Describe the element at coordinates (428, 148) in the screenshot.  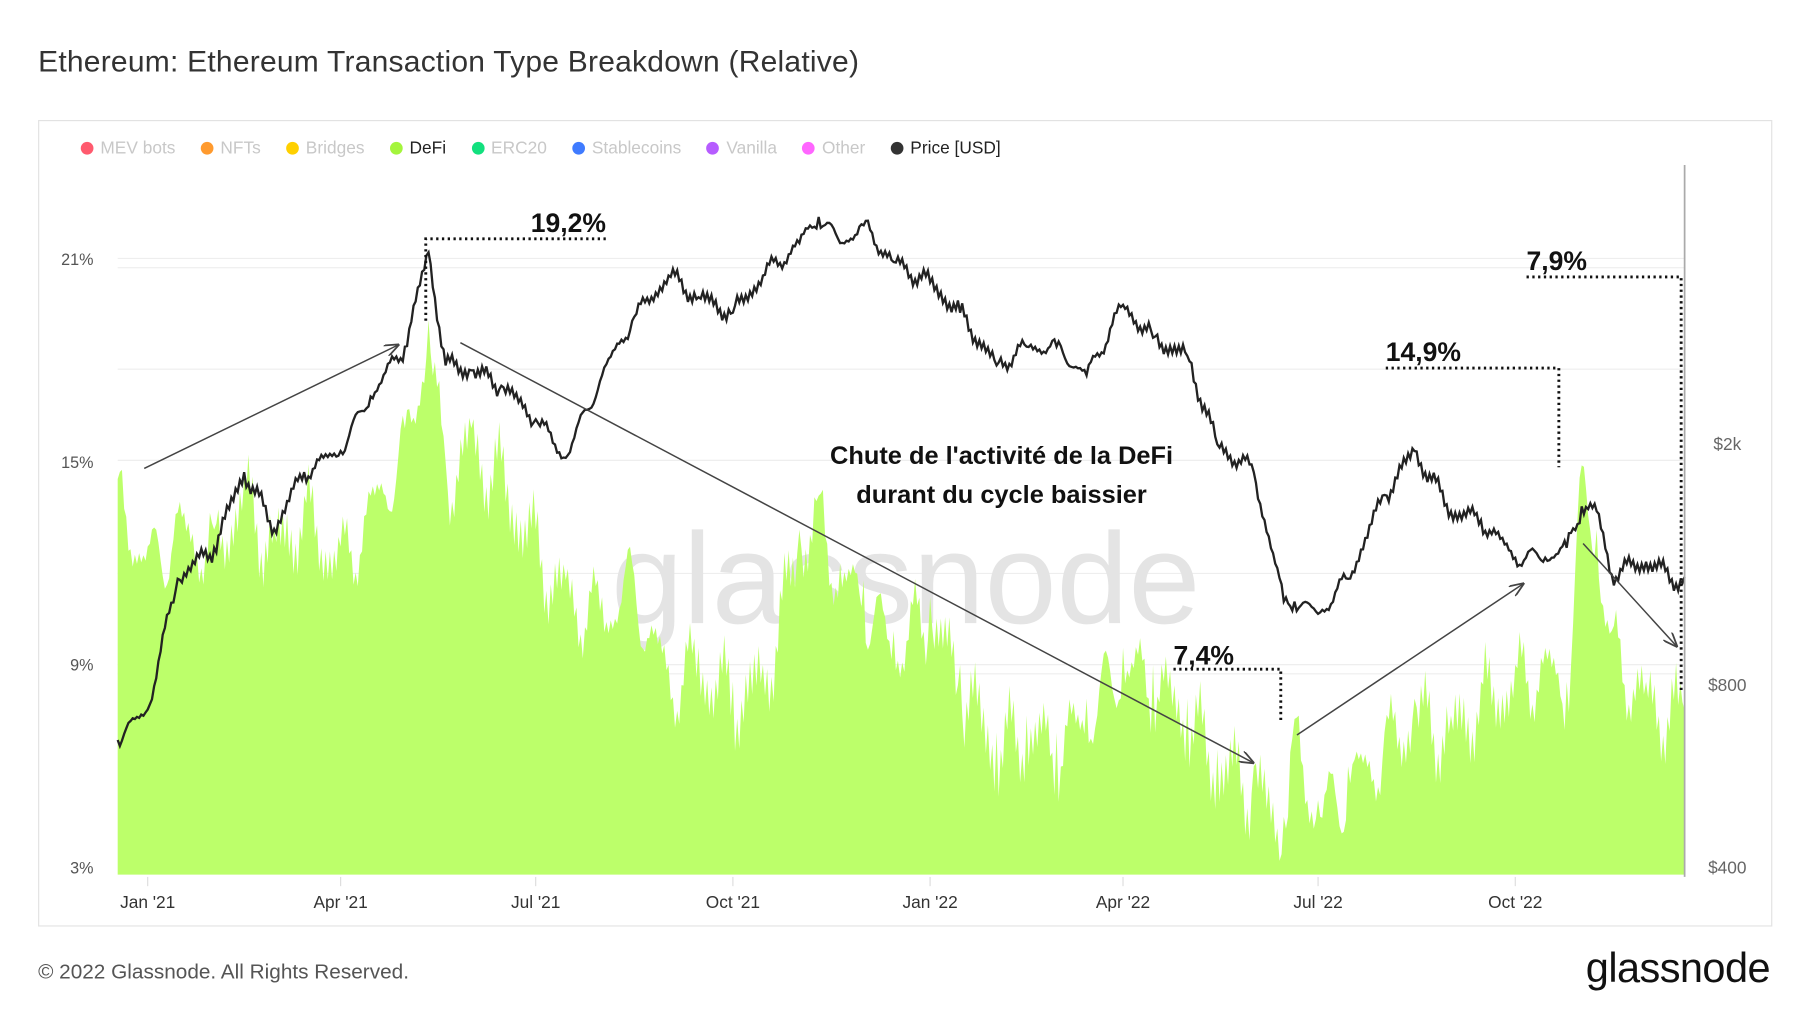
I see `legend-label: DeFi` at that location.